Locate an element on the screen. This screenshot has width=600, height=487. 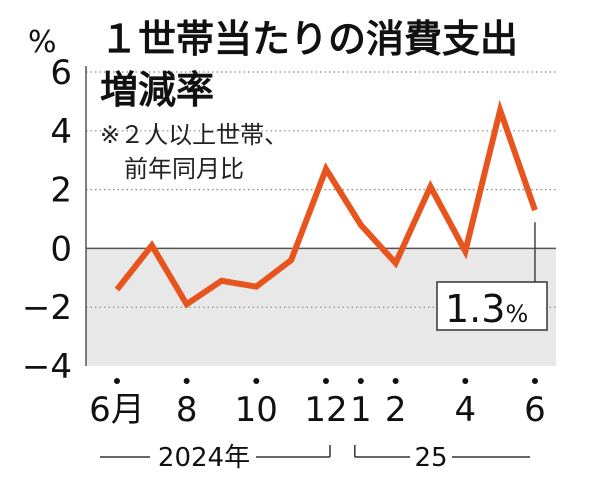
year-brackets: 2024年 25 is located at coordinates (315, 458).